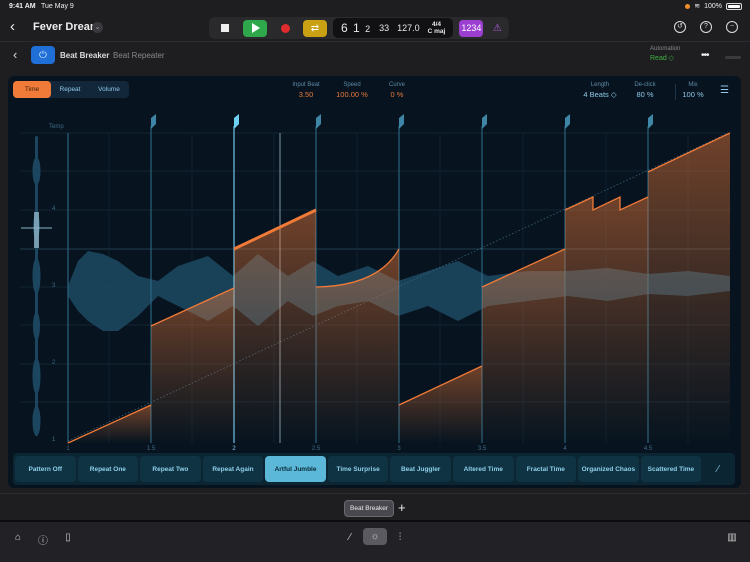 The height and width of the screenshot is (562, 750). I want to click on lcd-beat: 1, so click(357, 28).